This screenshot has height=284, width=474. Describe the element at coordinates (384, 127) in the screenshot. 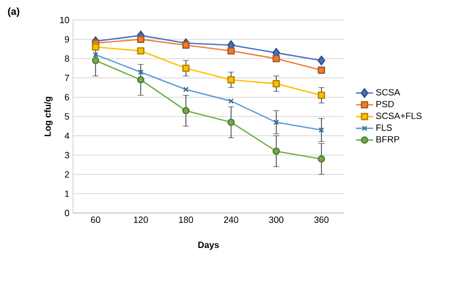

I see `legend-label: FLS` at that location.